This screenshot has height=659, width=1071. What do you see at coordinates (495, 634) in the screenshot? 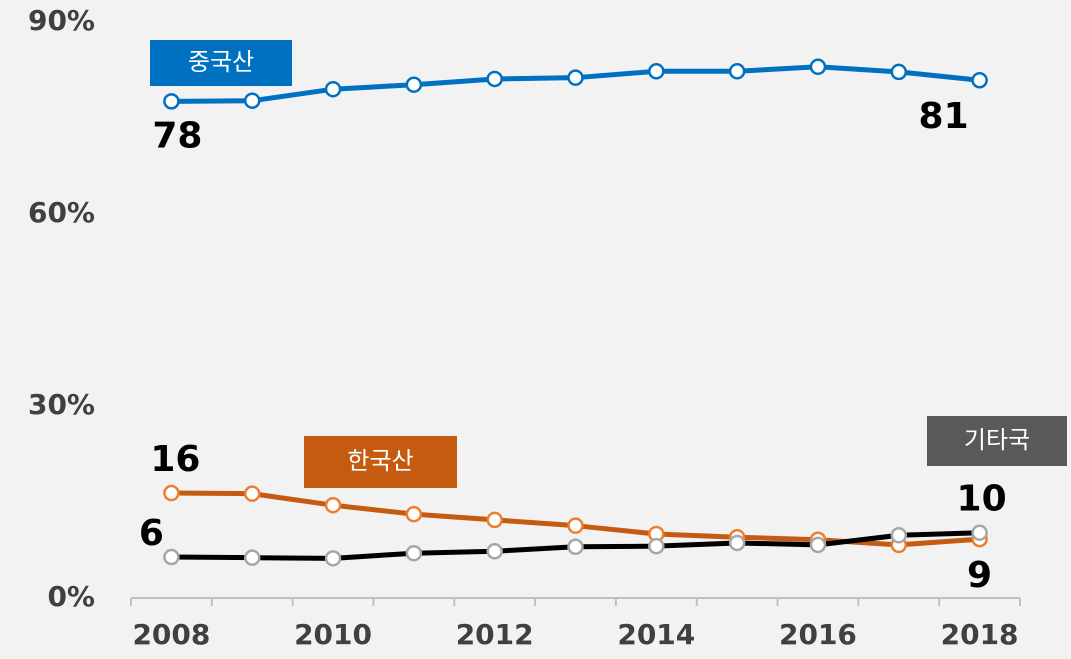
I see `x-tick-label: 2012` at bounding box center [495, 634].